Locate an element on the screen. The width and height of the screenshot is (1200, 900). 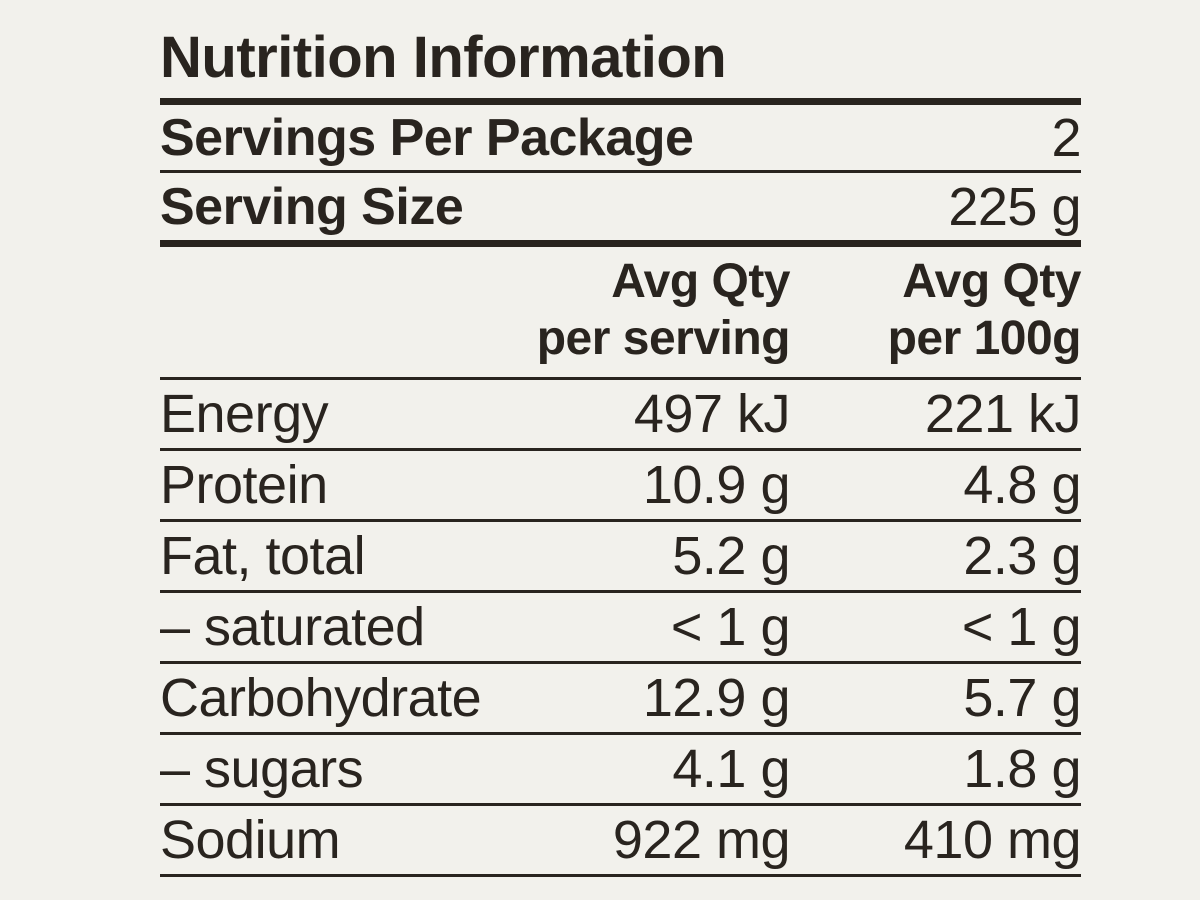
summary-label: Serving Size is located at coordinates (312, 206).